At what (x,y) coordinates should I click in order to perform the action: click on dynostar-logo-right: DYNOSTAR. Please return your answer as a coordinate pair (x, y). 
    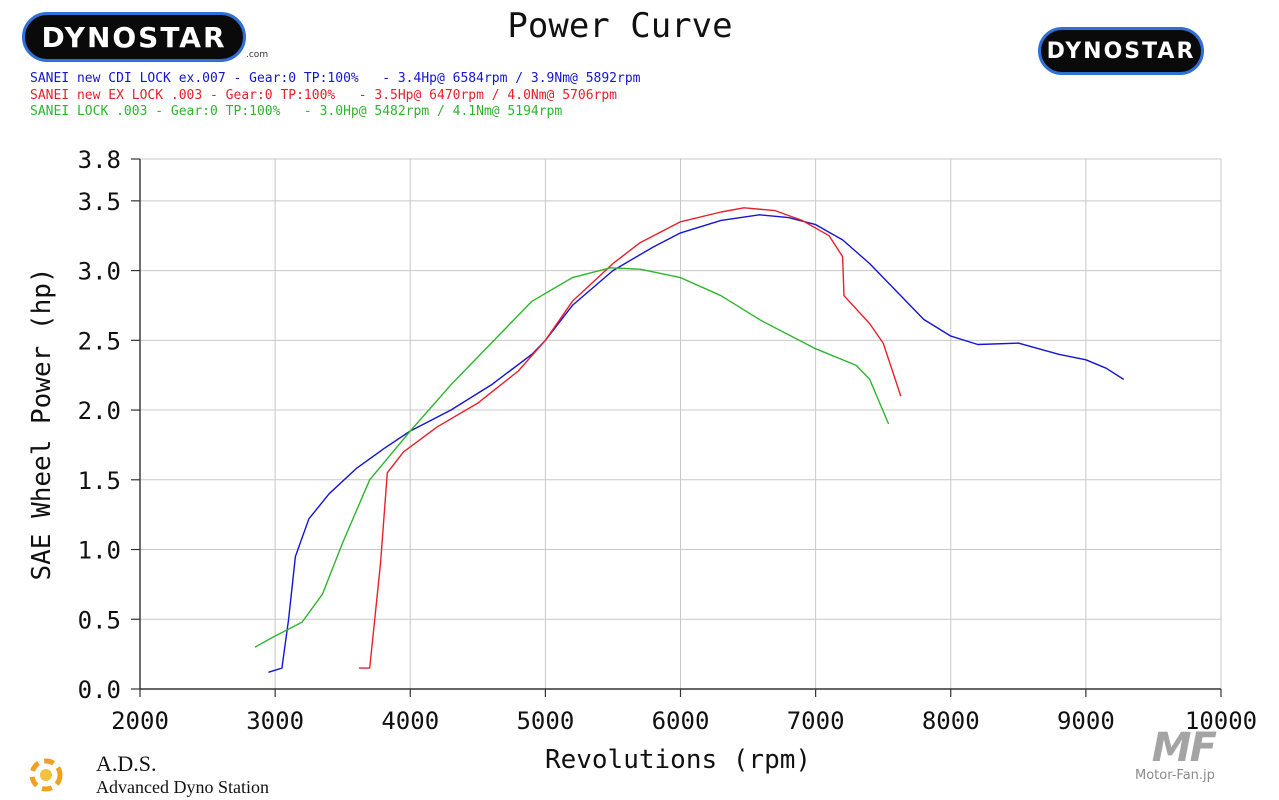
    Looking at the image, I should click on (1121, 51).